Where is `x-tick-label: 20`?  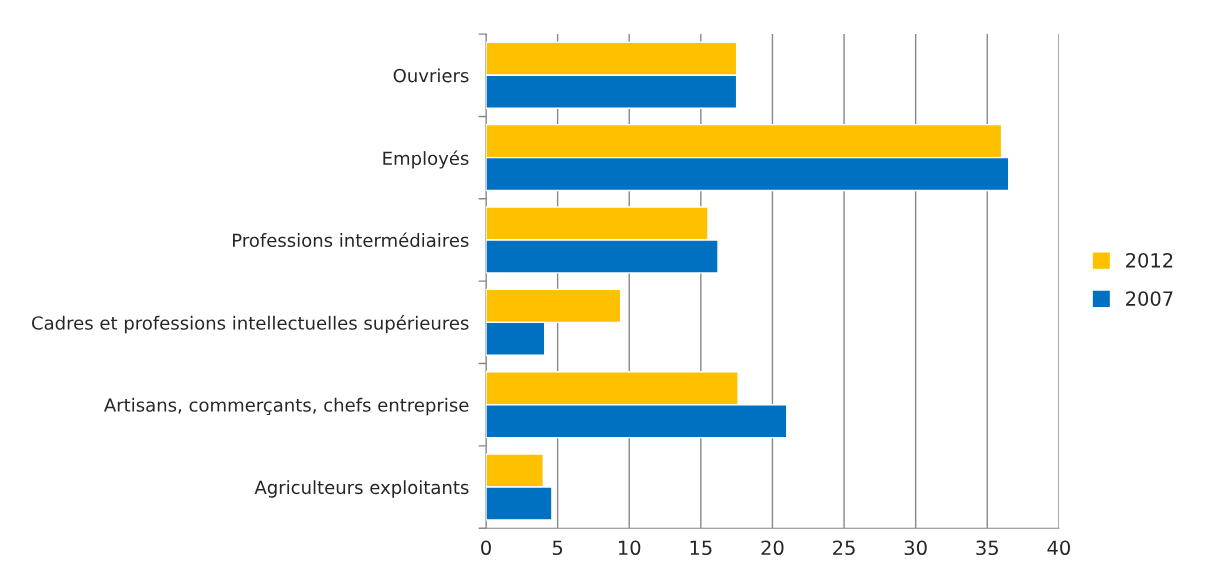
x-tick-label: 20 is located at coordinates (772, 548).